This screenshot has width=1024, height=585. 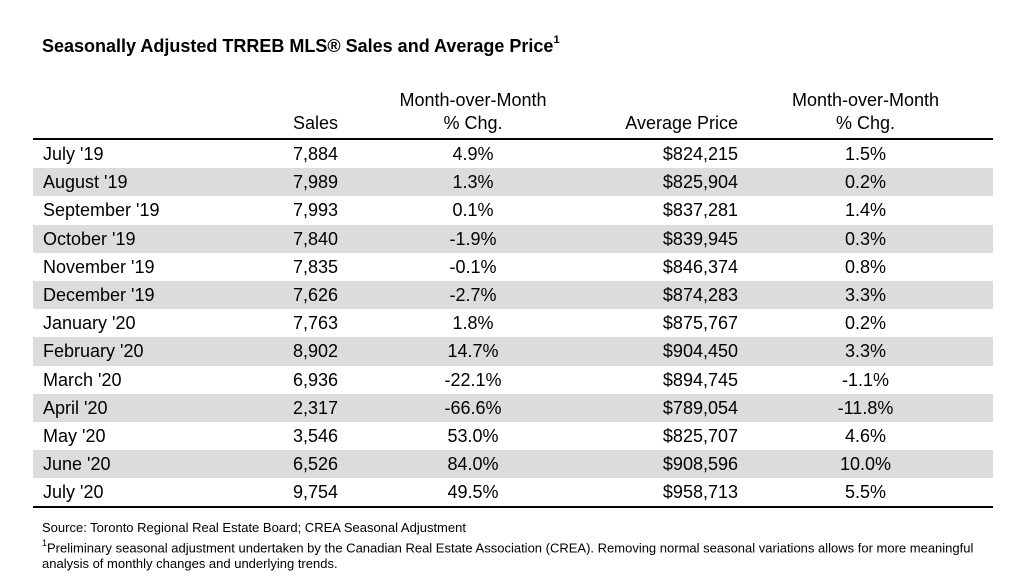 I want to click on cell-sales-change: -22.1%, so click(x=473, y=379).